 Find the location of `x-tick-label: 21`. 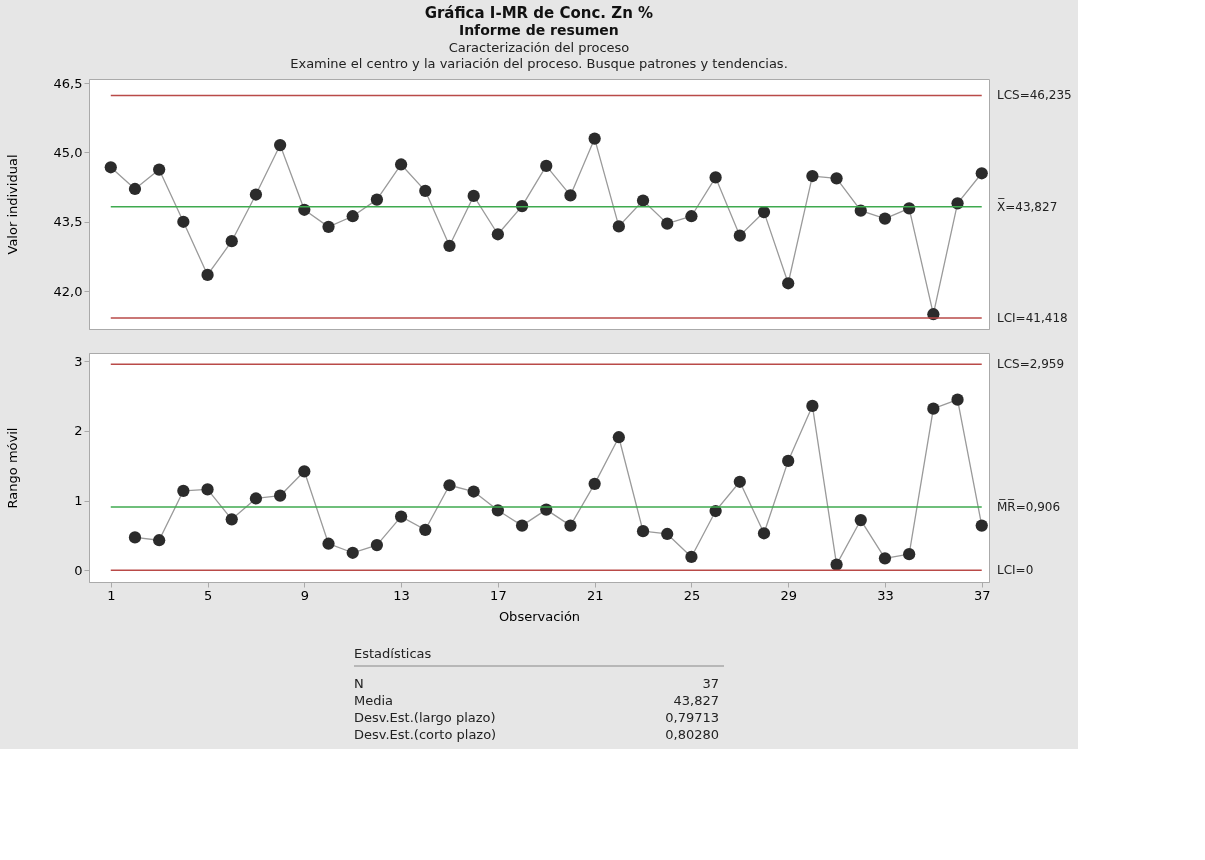

x-tick-label: 21 is located at coordinates (595, 595).